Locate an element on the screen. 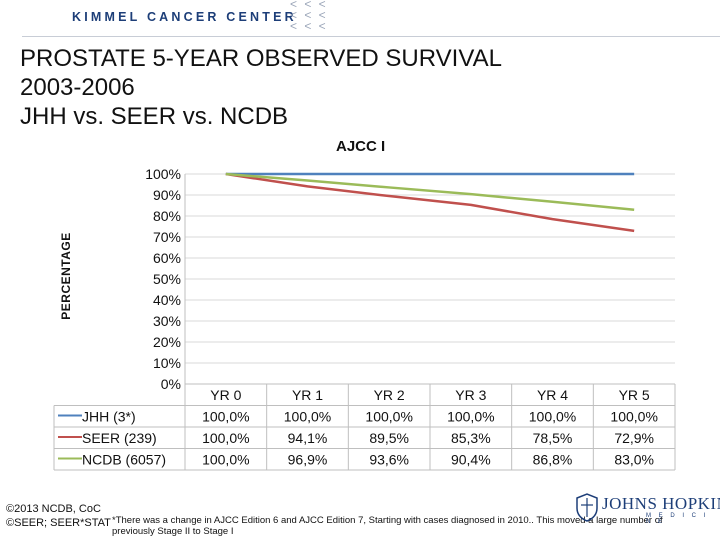 The image size is (720, 540). y-tick-label: 30% is located at coordinates (167, 321).